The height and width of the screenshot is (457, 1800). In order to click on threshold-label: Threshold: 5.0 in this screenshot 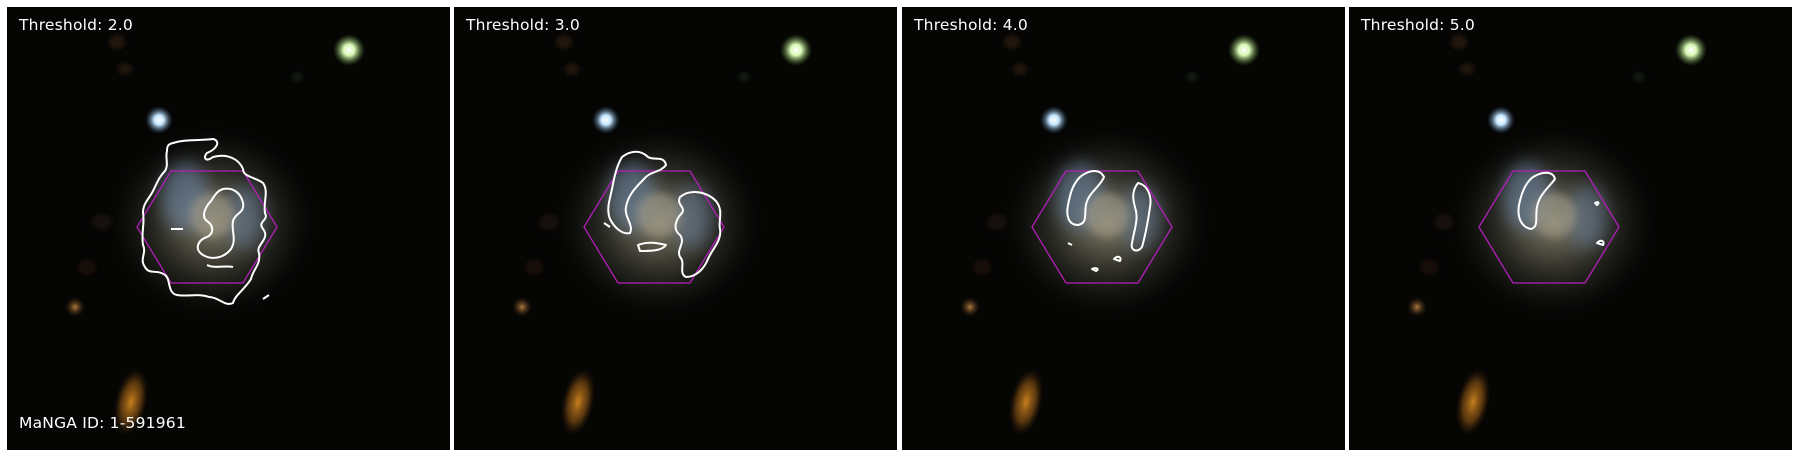, I will do `click(1418, 25)`.